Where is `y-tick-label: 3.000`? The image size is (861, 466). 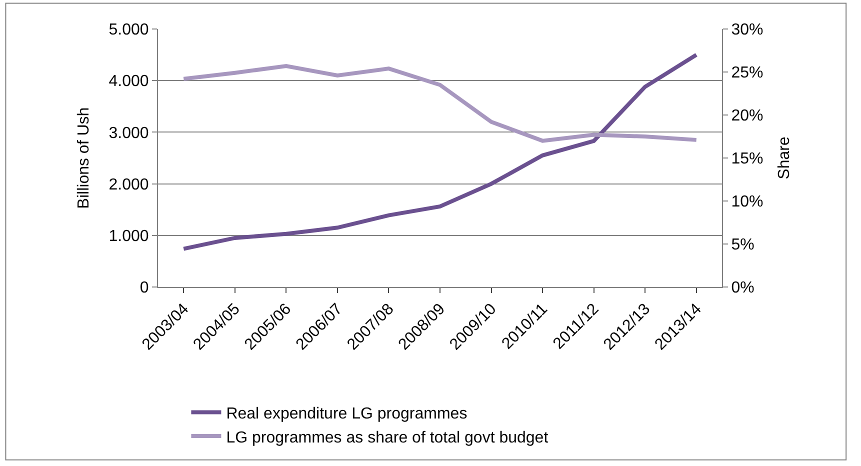
y-tick-label: 3.000 is located at coordinates (128, 133).